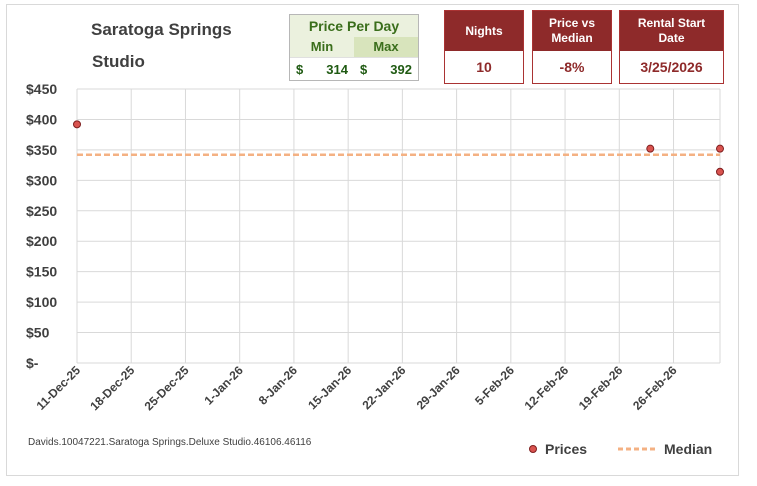 The height and width of the screenshot is (486, 757). I want to click on x-tick-label: 29-Jan-26, so click(438, 387).